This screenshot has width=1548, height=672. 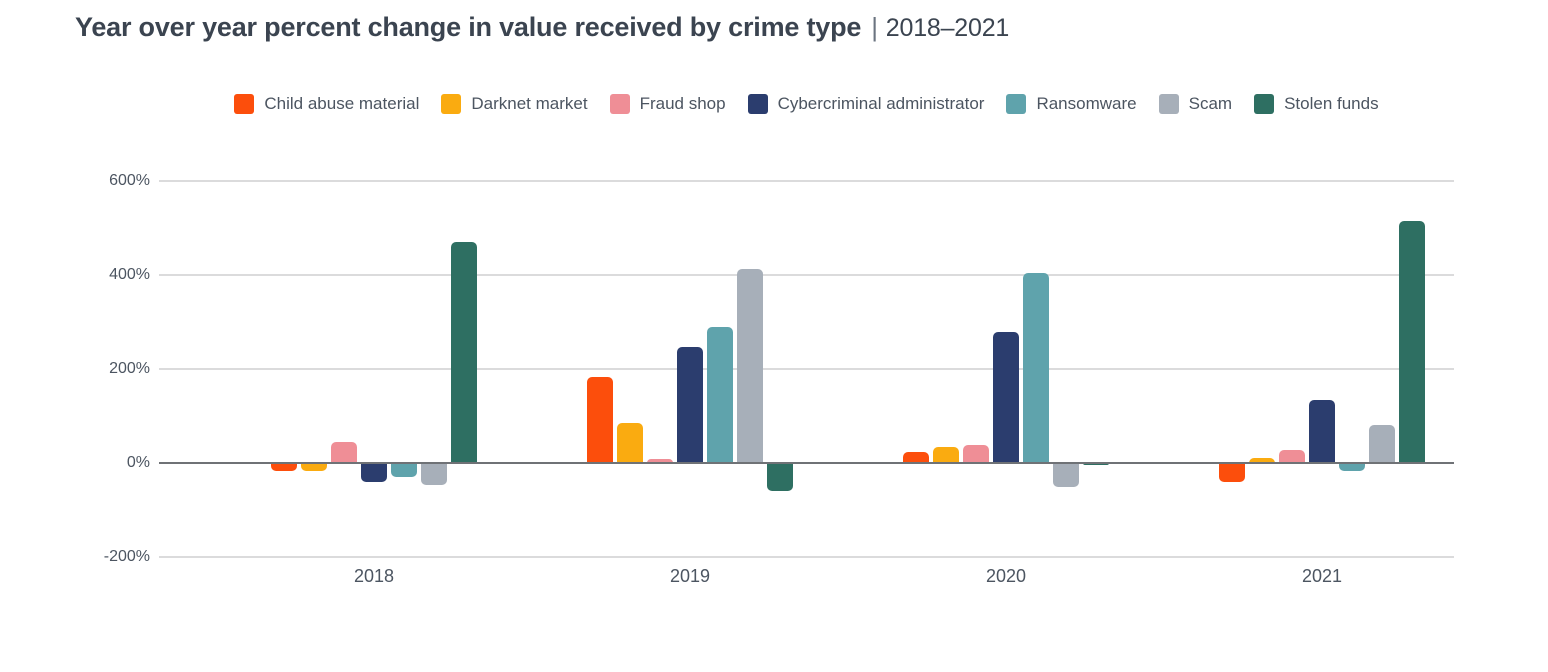 What do you see at coordinates (947, 28) in the screenshot?
I see `chart-title-period: 2018–2021` at bounding box center [947, 28].